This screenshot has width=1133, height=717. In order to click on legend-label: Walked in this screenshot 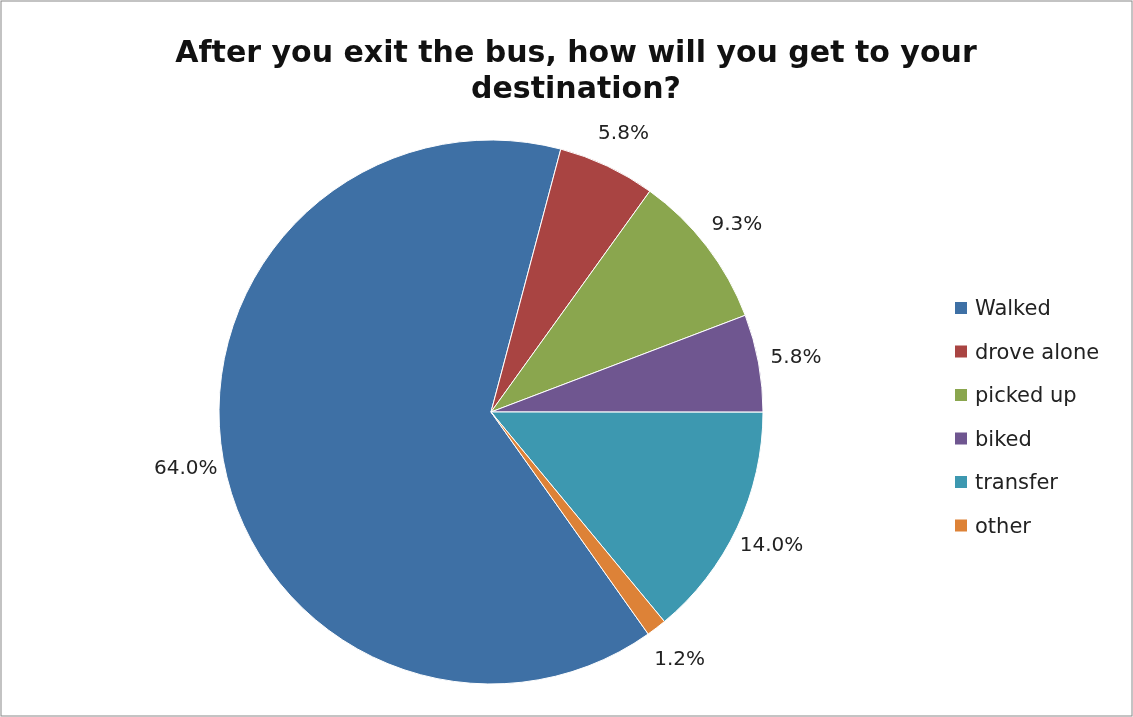, I will do `click(1013, 308)`.